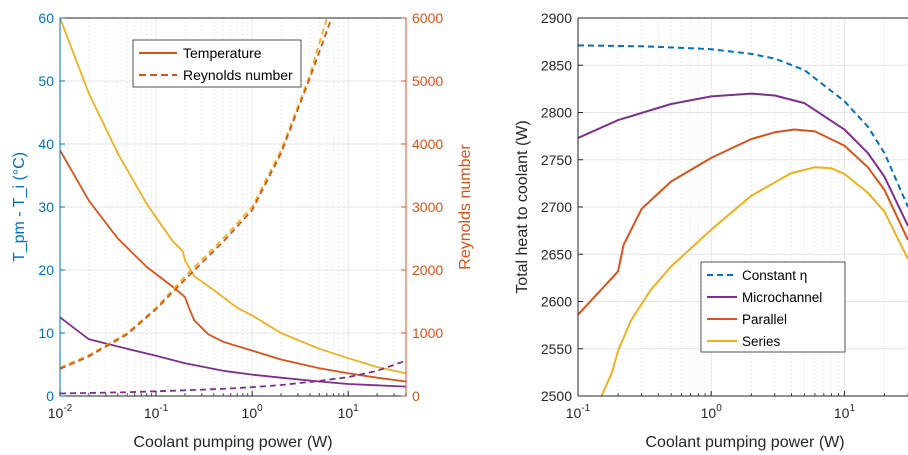 Image resolution: width=908 pixels, height=455 pixels. Describe the element at coordinates (222, 53) in the screenshot. I see `legend-label-temperature: Temperature` at that location.